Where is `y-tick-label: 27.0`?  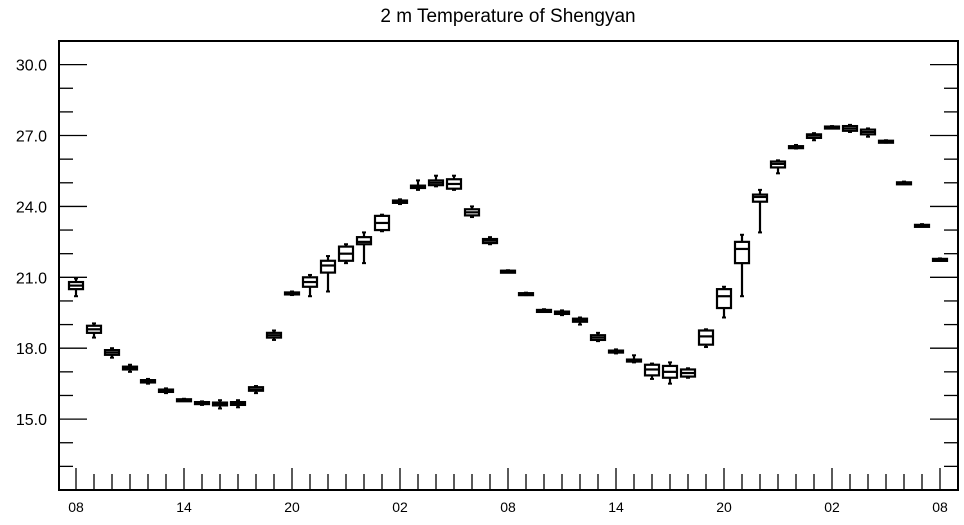 y-tick-label: 27.0 is located at coordinates (31, 137).